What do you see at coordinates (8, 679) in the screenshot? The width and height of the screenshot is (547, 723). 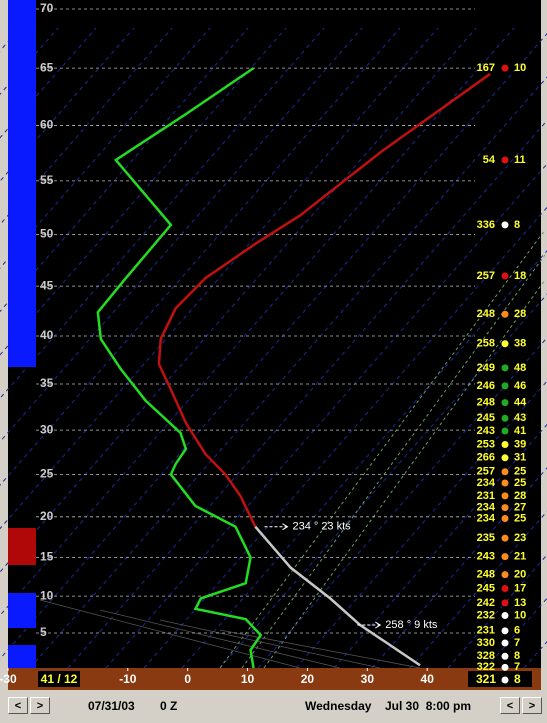 I see `x-tick-label: -30` at bounding box center [8, 679].